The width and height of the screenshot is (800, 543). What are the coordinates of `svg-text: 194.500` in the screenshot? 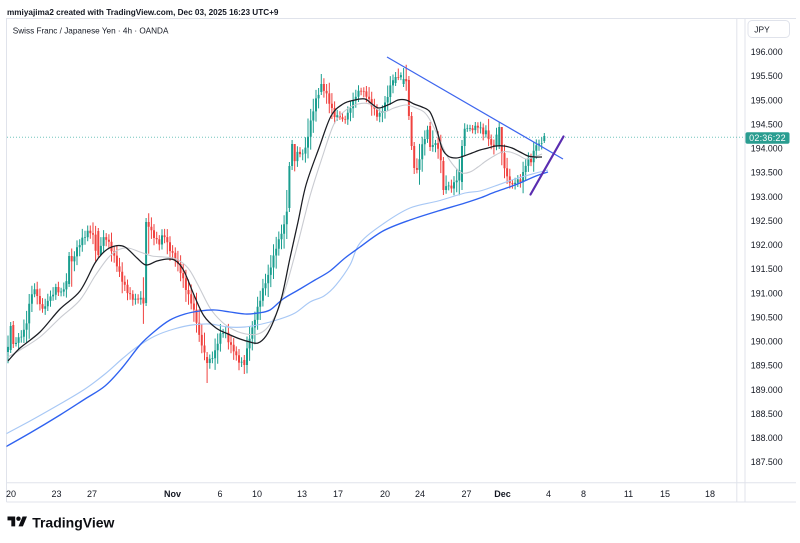 It's located at (767, 125).